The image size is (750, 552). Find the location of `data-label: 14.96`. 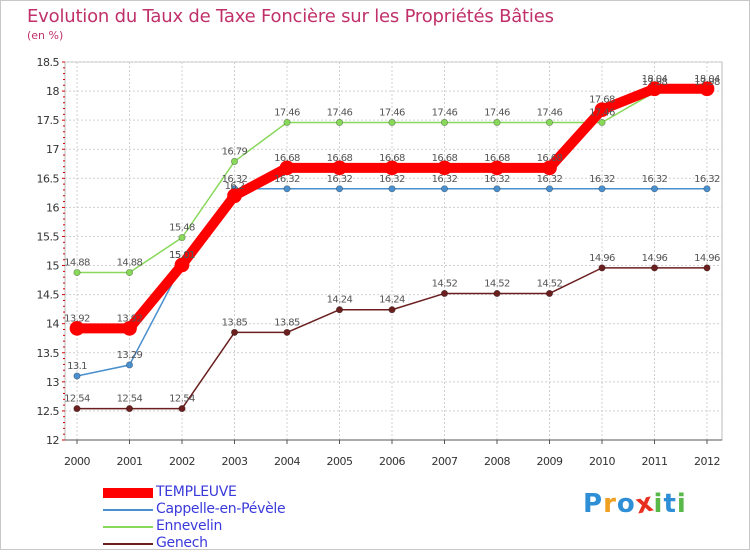

data-label: 14.96 is located at coordinates (602, 258).